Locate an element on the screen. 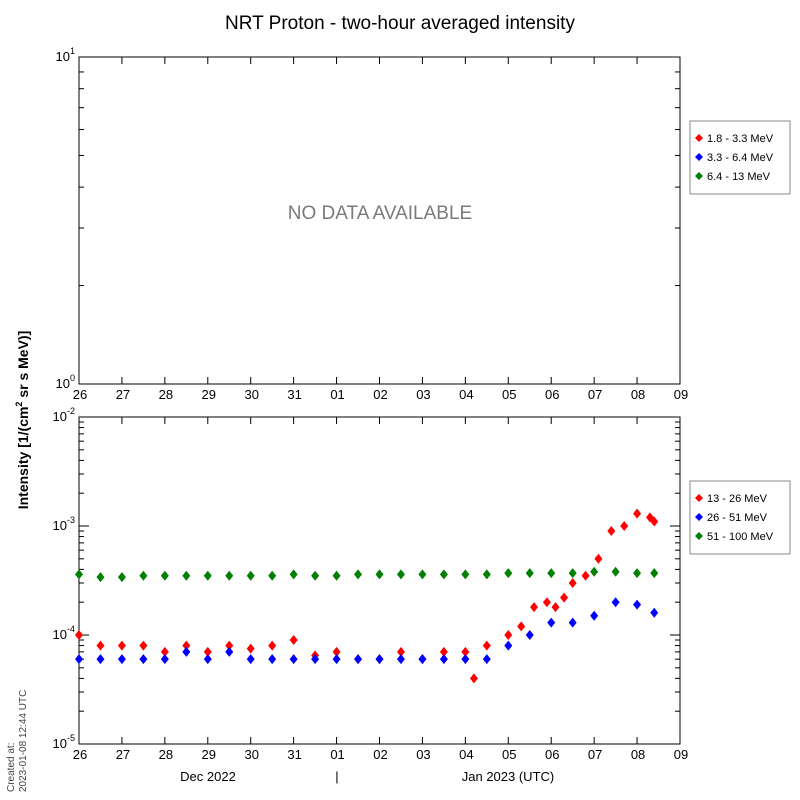 This screenshot has width=800, height=800. legend-label: 1.8 - 3.3 MeV is located at coordinates (740, 139).